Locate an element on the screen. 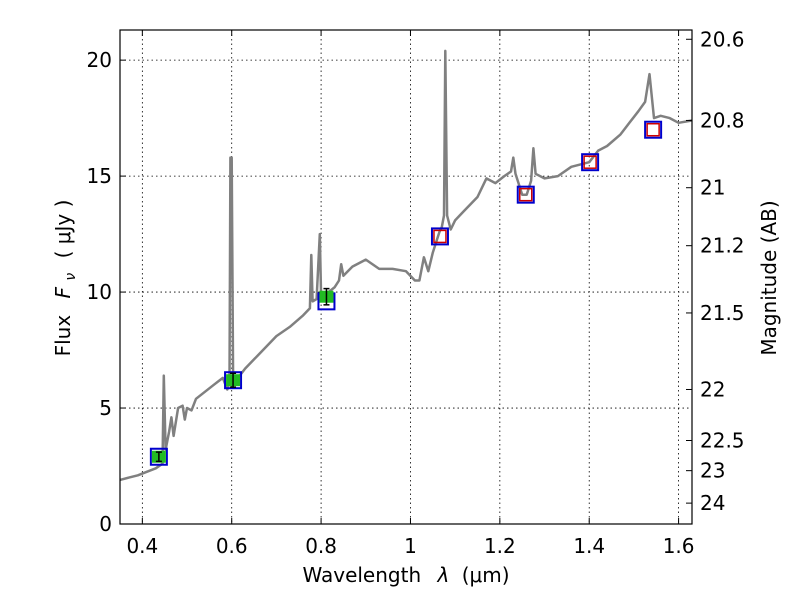  y-tick-label: 0 is located at coordinates (105, 524).